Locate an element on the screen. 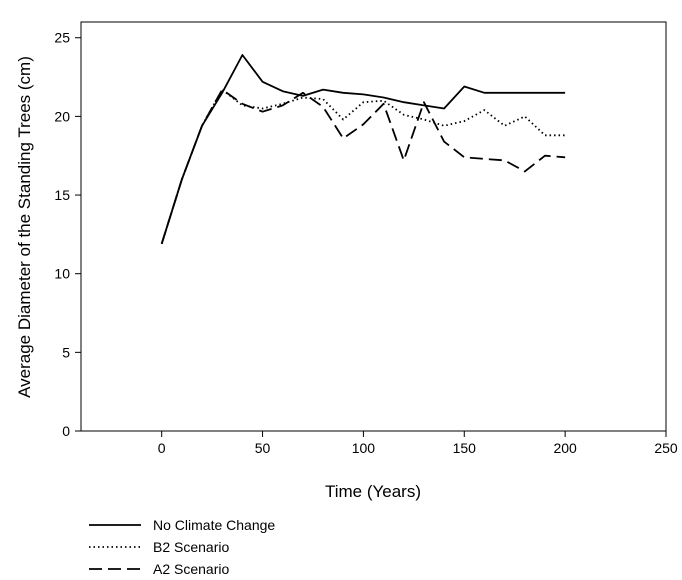  x-axis-label: Time (Years) is located at coordinates (373, 491).